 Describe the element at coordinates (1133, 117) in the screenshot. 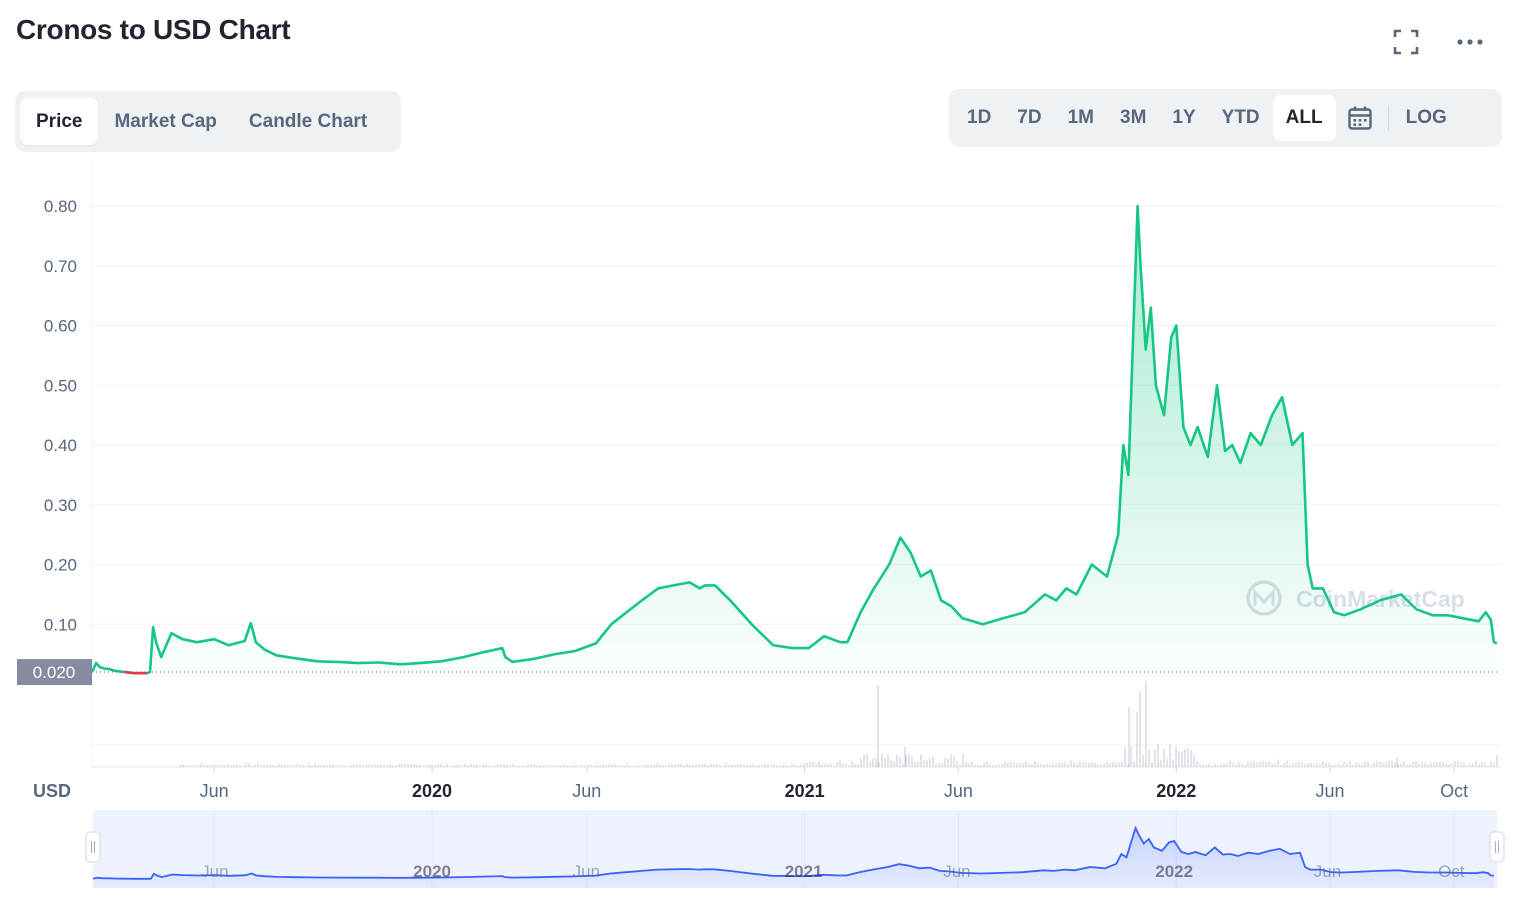

I see `range-3m: 3M` at that location.